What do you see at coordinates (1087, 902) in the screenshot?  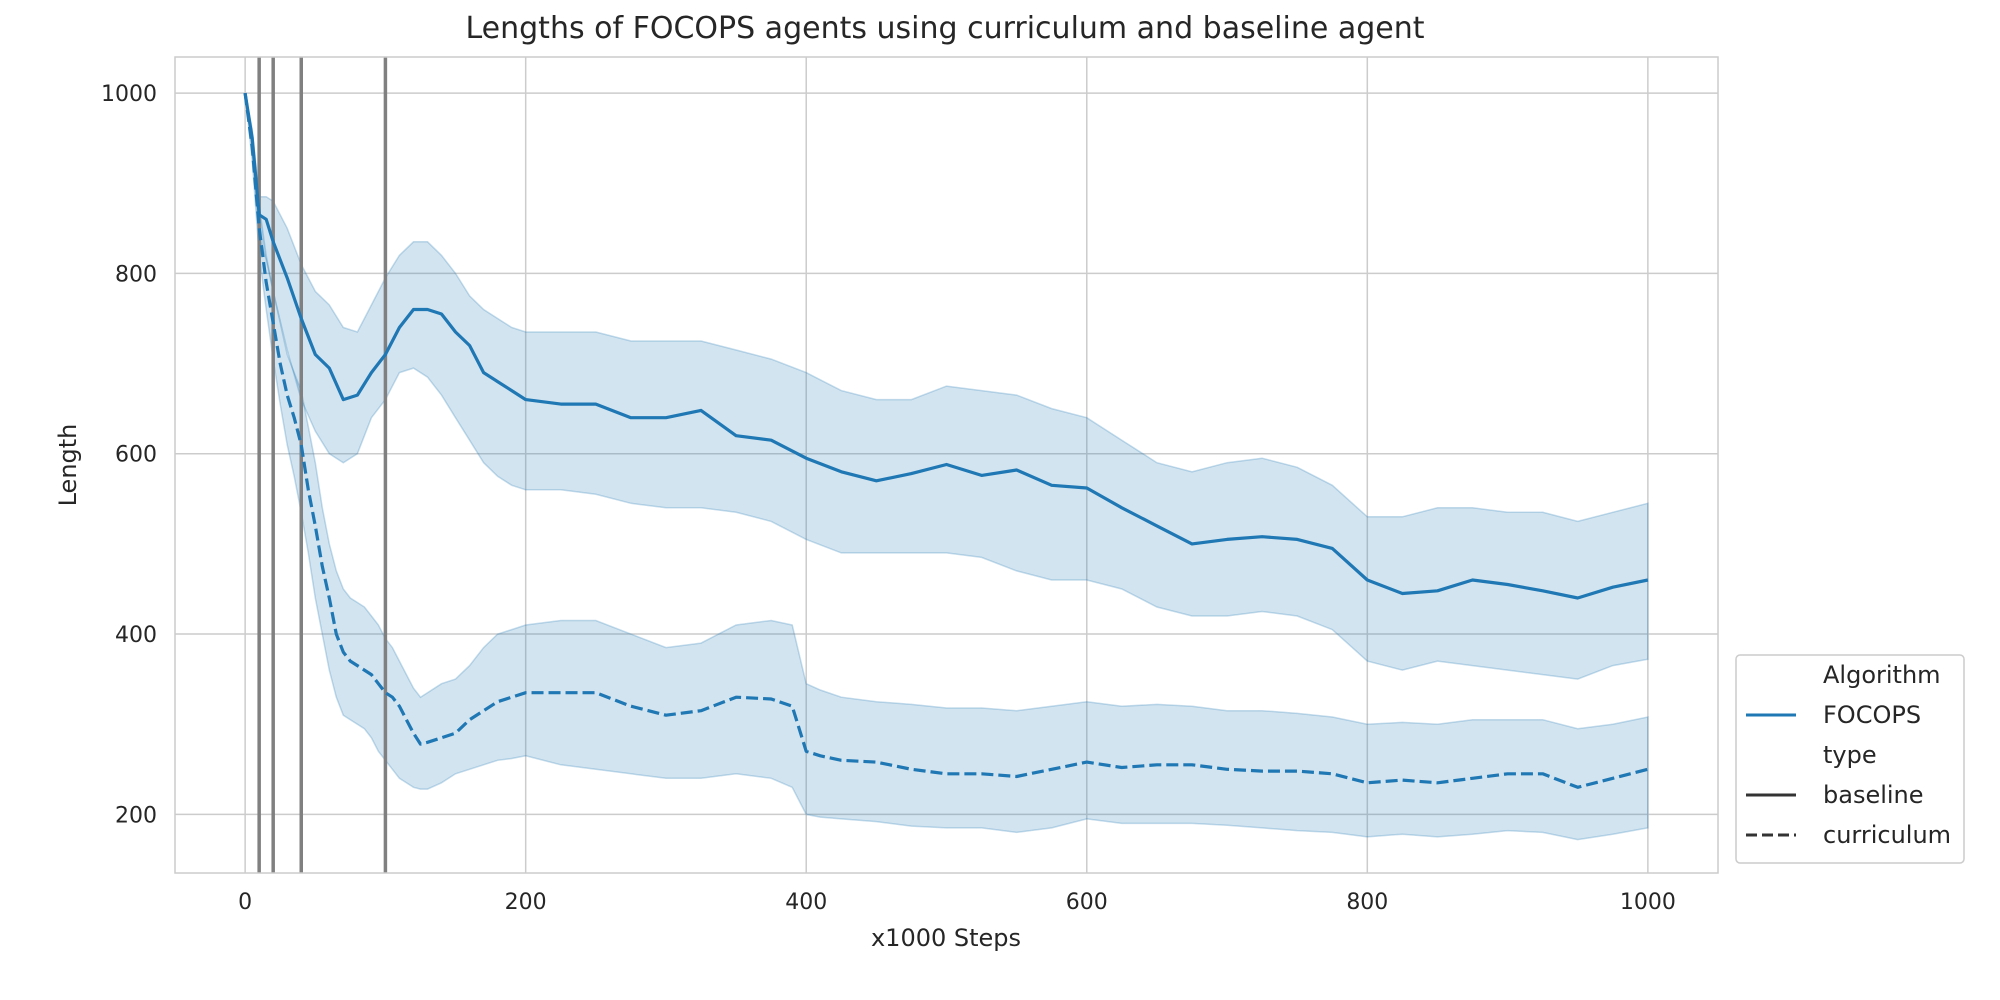 I see `x-tick-label-3: 600` at bounding box center [1087, 902].